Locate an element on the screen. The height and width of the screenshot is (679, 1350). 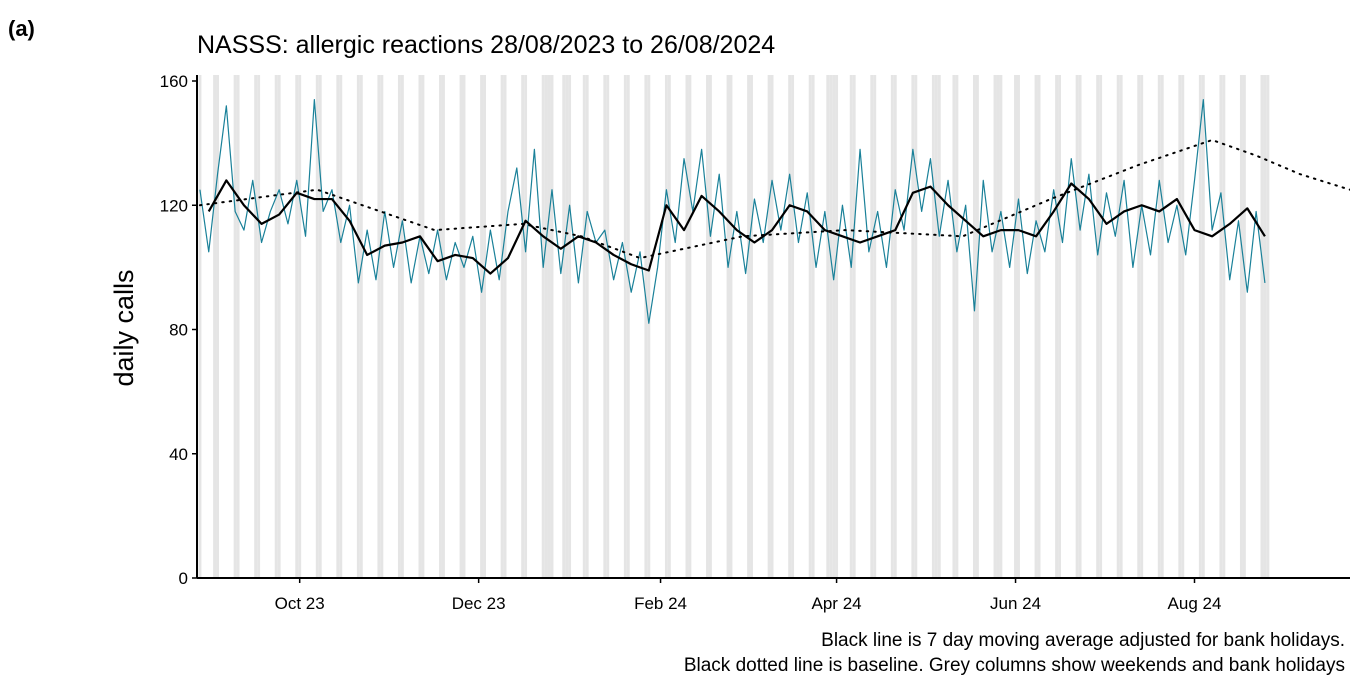
y-tick-label: 160 is located at coordinates (174, 81).